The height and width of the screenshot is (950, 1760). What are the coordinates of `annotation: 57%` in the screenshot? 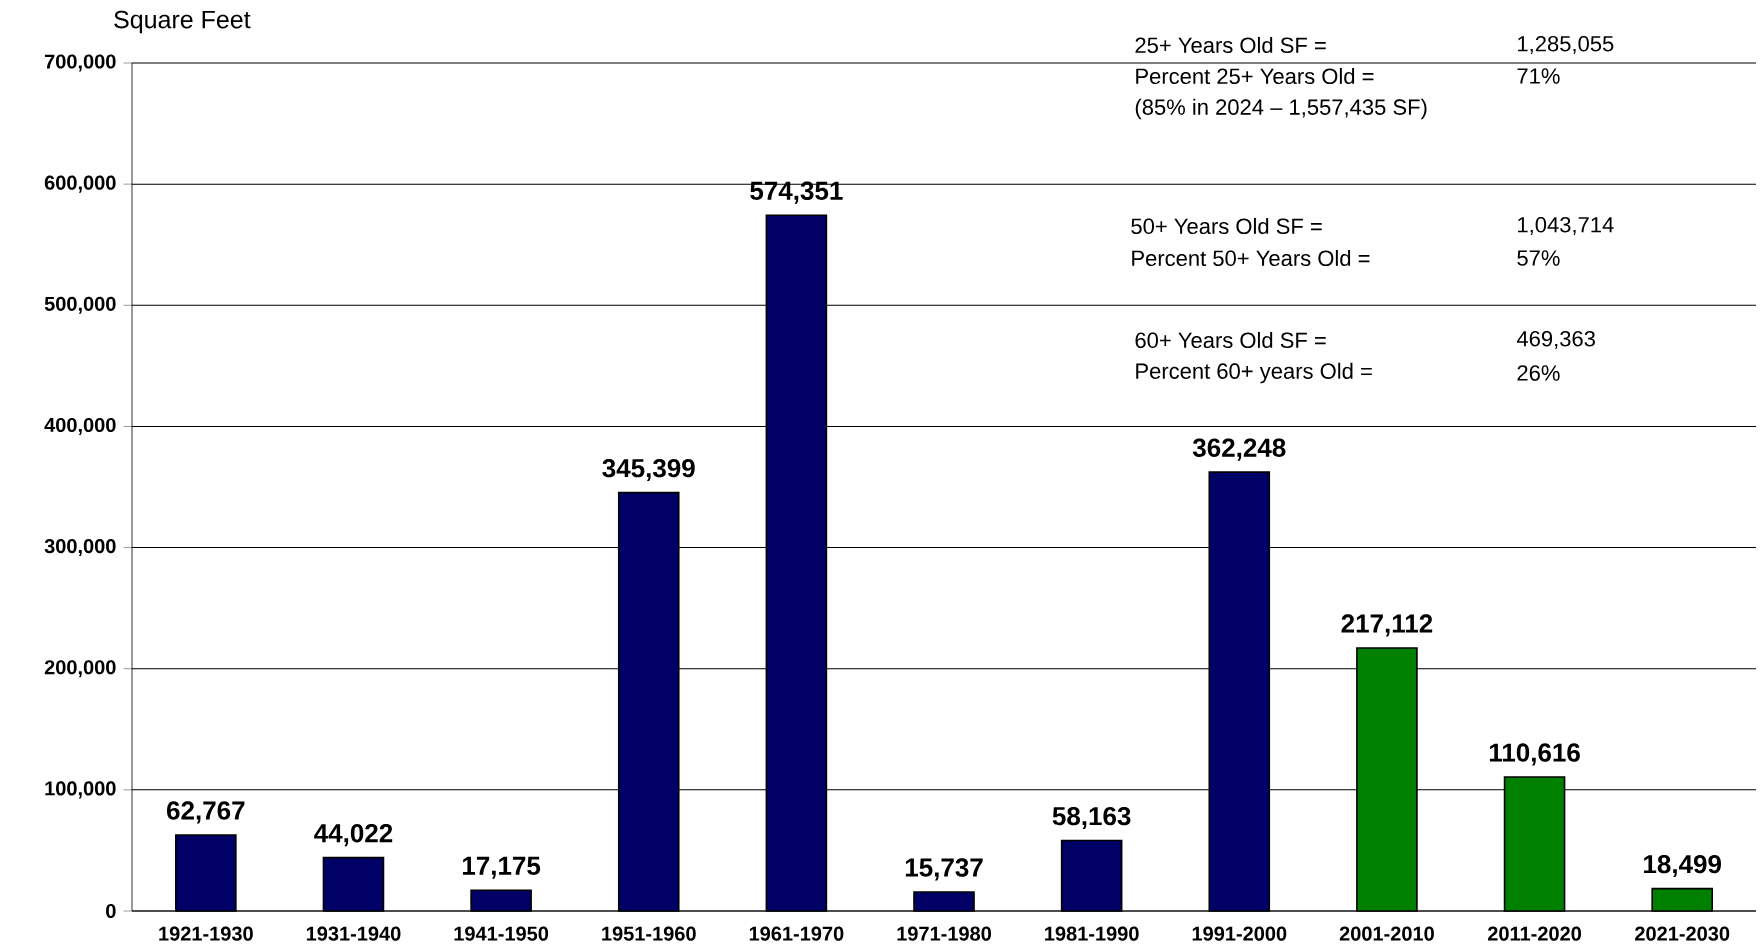 It's located at (1538, 258).